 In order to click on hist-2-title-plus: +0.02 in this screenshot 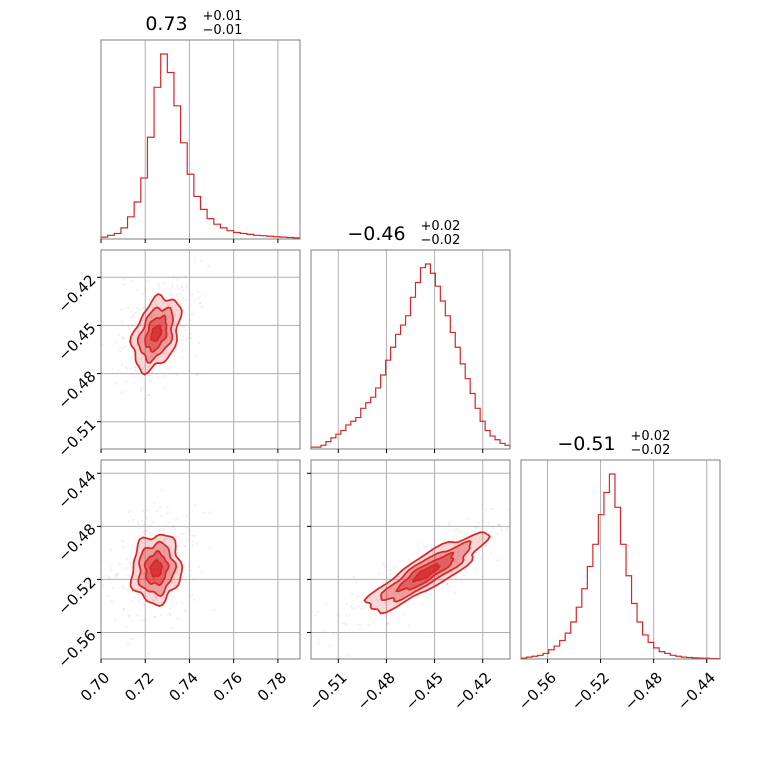, I will do `click(651, 436)`.